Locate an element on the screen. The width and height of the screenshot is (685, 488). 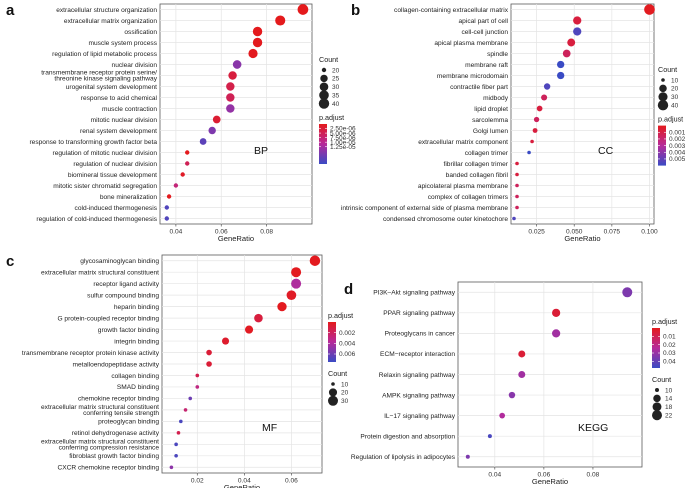
category-label: PI3K–Akt signaling pathway is located at coordinates (414, 293).